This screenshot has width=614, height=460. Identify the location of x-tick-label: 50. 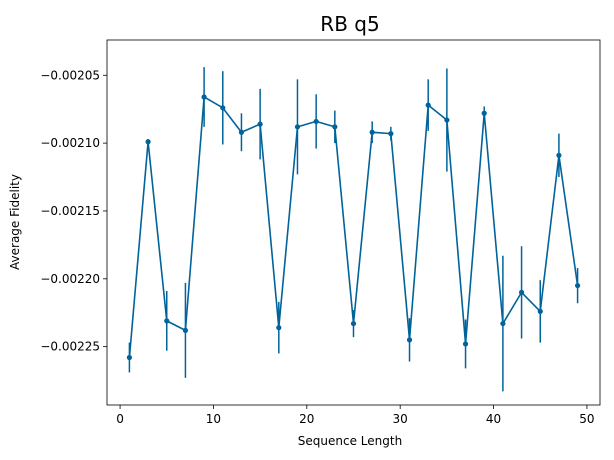
(586, 419).